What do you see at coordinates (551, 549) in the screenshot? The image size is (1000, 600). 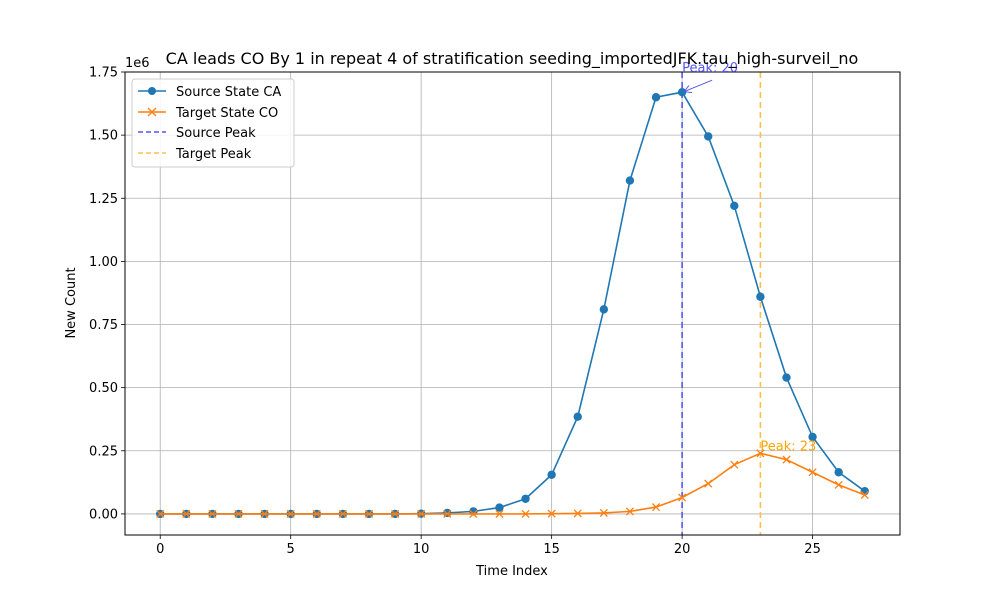 I see `x-tick-label: 15` at bounding box center [551, 549].